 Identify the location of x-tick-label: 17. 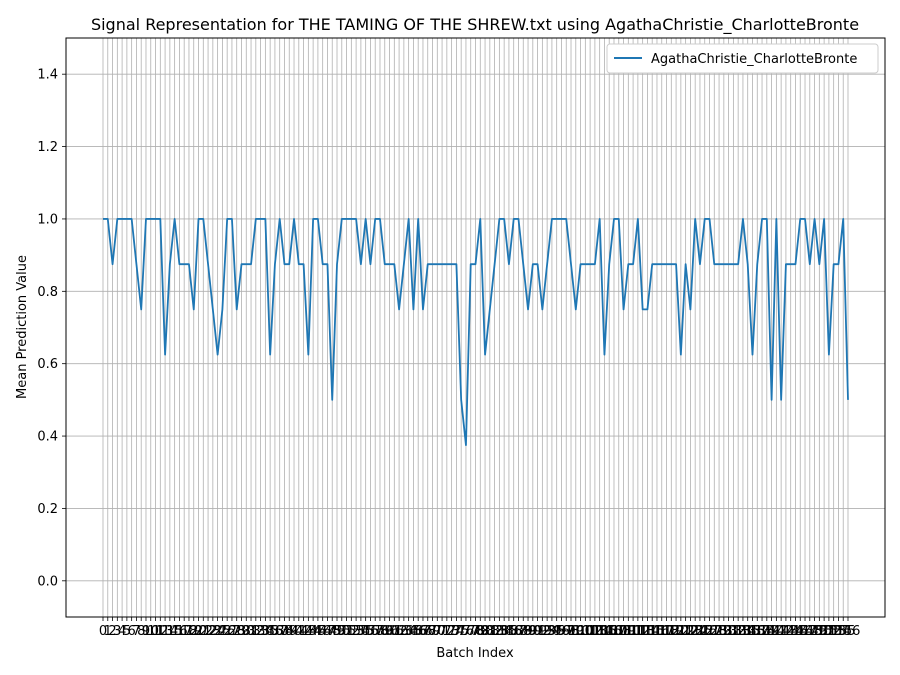
(184, 631).